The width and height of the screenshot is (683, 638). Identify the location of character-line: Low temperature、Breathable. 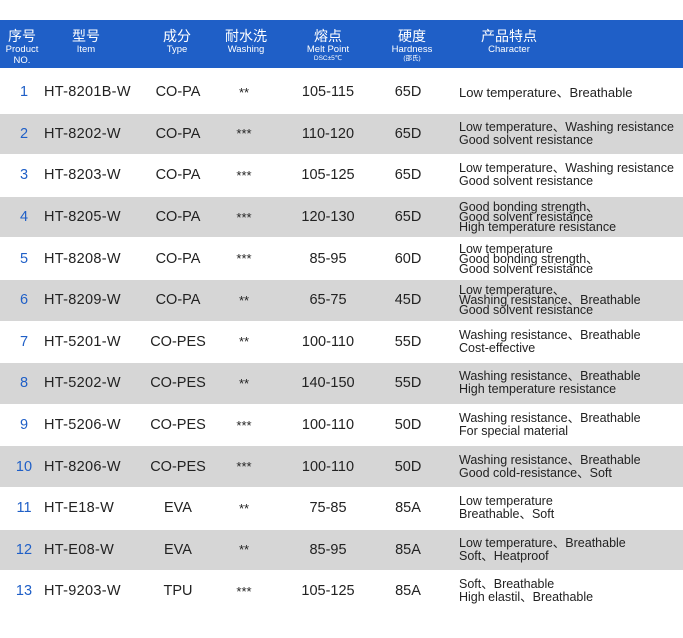
(546, 92).